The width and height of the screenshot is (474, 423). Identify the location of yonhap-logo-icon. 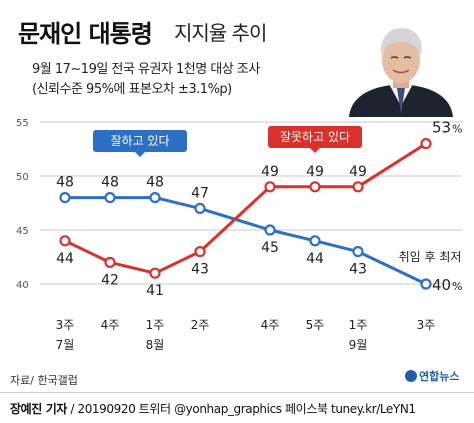
(411, 376).